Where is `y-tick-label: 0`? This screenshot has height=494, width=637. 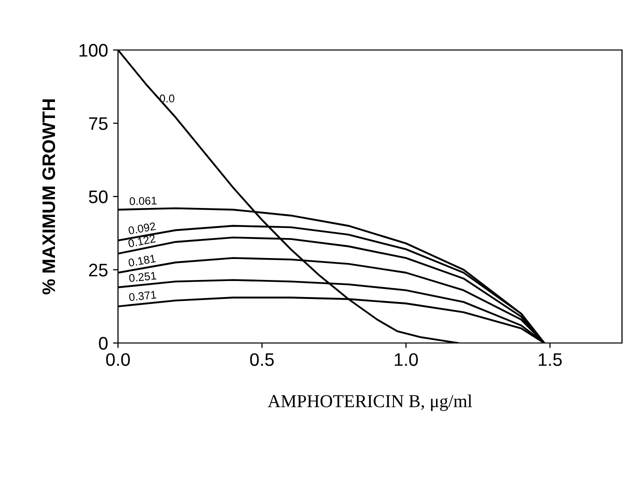 y-tick-label: 0 is located at coordinates (103, 343).